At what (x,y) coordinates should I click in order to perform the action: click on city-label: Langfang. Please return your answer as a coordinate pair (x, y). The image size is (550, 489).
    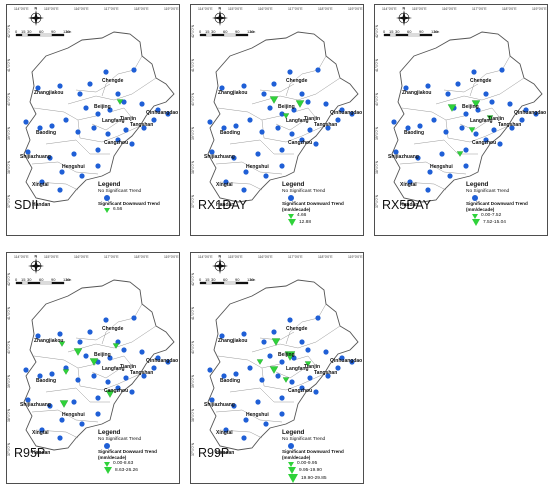
    Looking at the image, I should click on (113, 121).